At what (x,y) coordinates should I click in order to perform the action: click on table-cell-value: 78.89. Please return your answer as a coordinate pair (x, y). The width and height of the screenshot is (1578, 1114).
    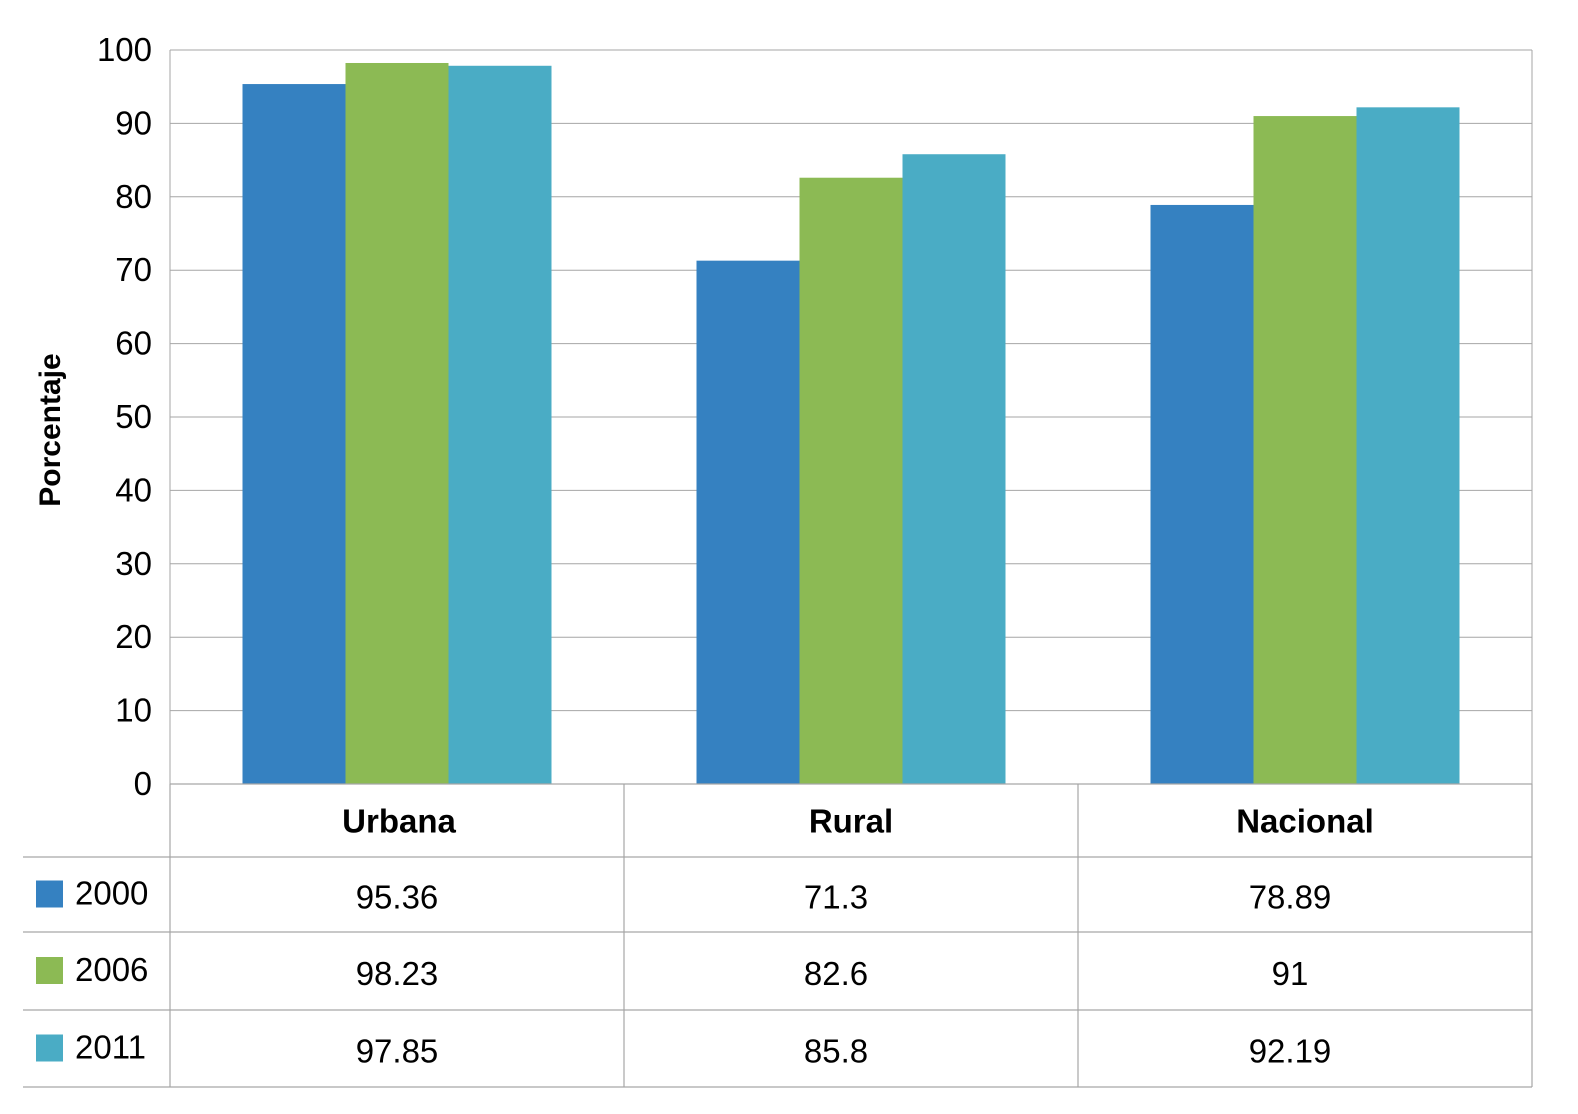
    Looking at the image, I should click on (1290, 897).